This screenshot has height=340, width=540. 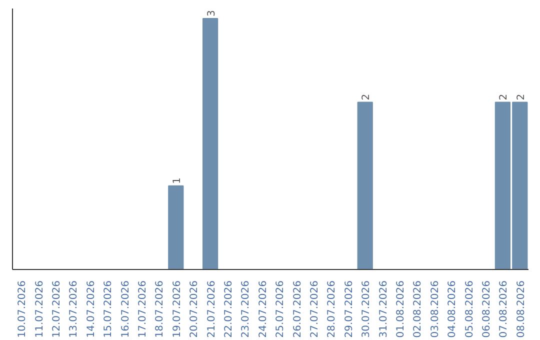 I want to click on x-tick-label: 06.08.2026, so click(x=487, y=309).